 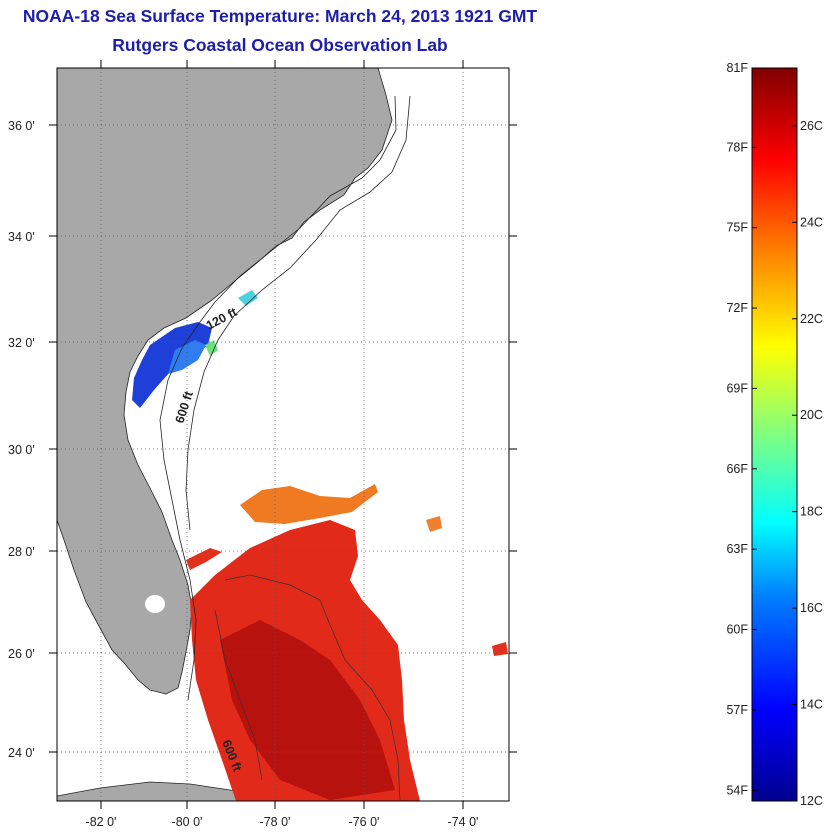 What do you see at coordinates (21, 654) in the screenshot?
I see `lat-label: 26 0'` at bounding box center [21, 654].